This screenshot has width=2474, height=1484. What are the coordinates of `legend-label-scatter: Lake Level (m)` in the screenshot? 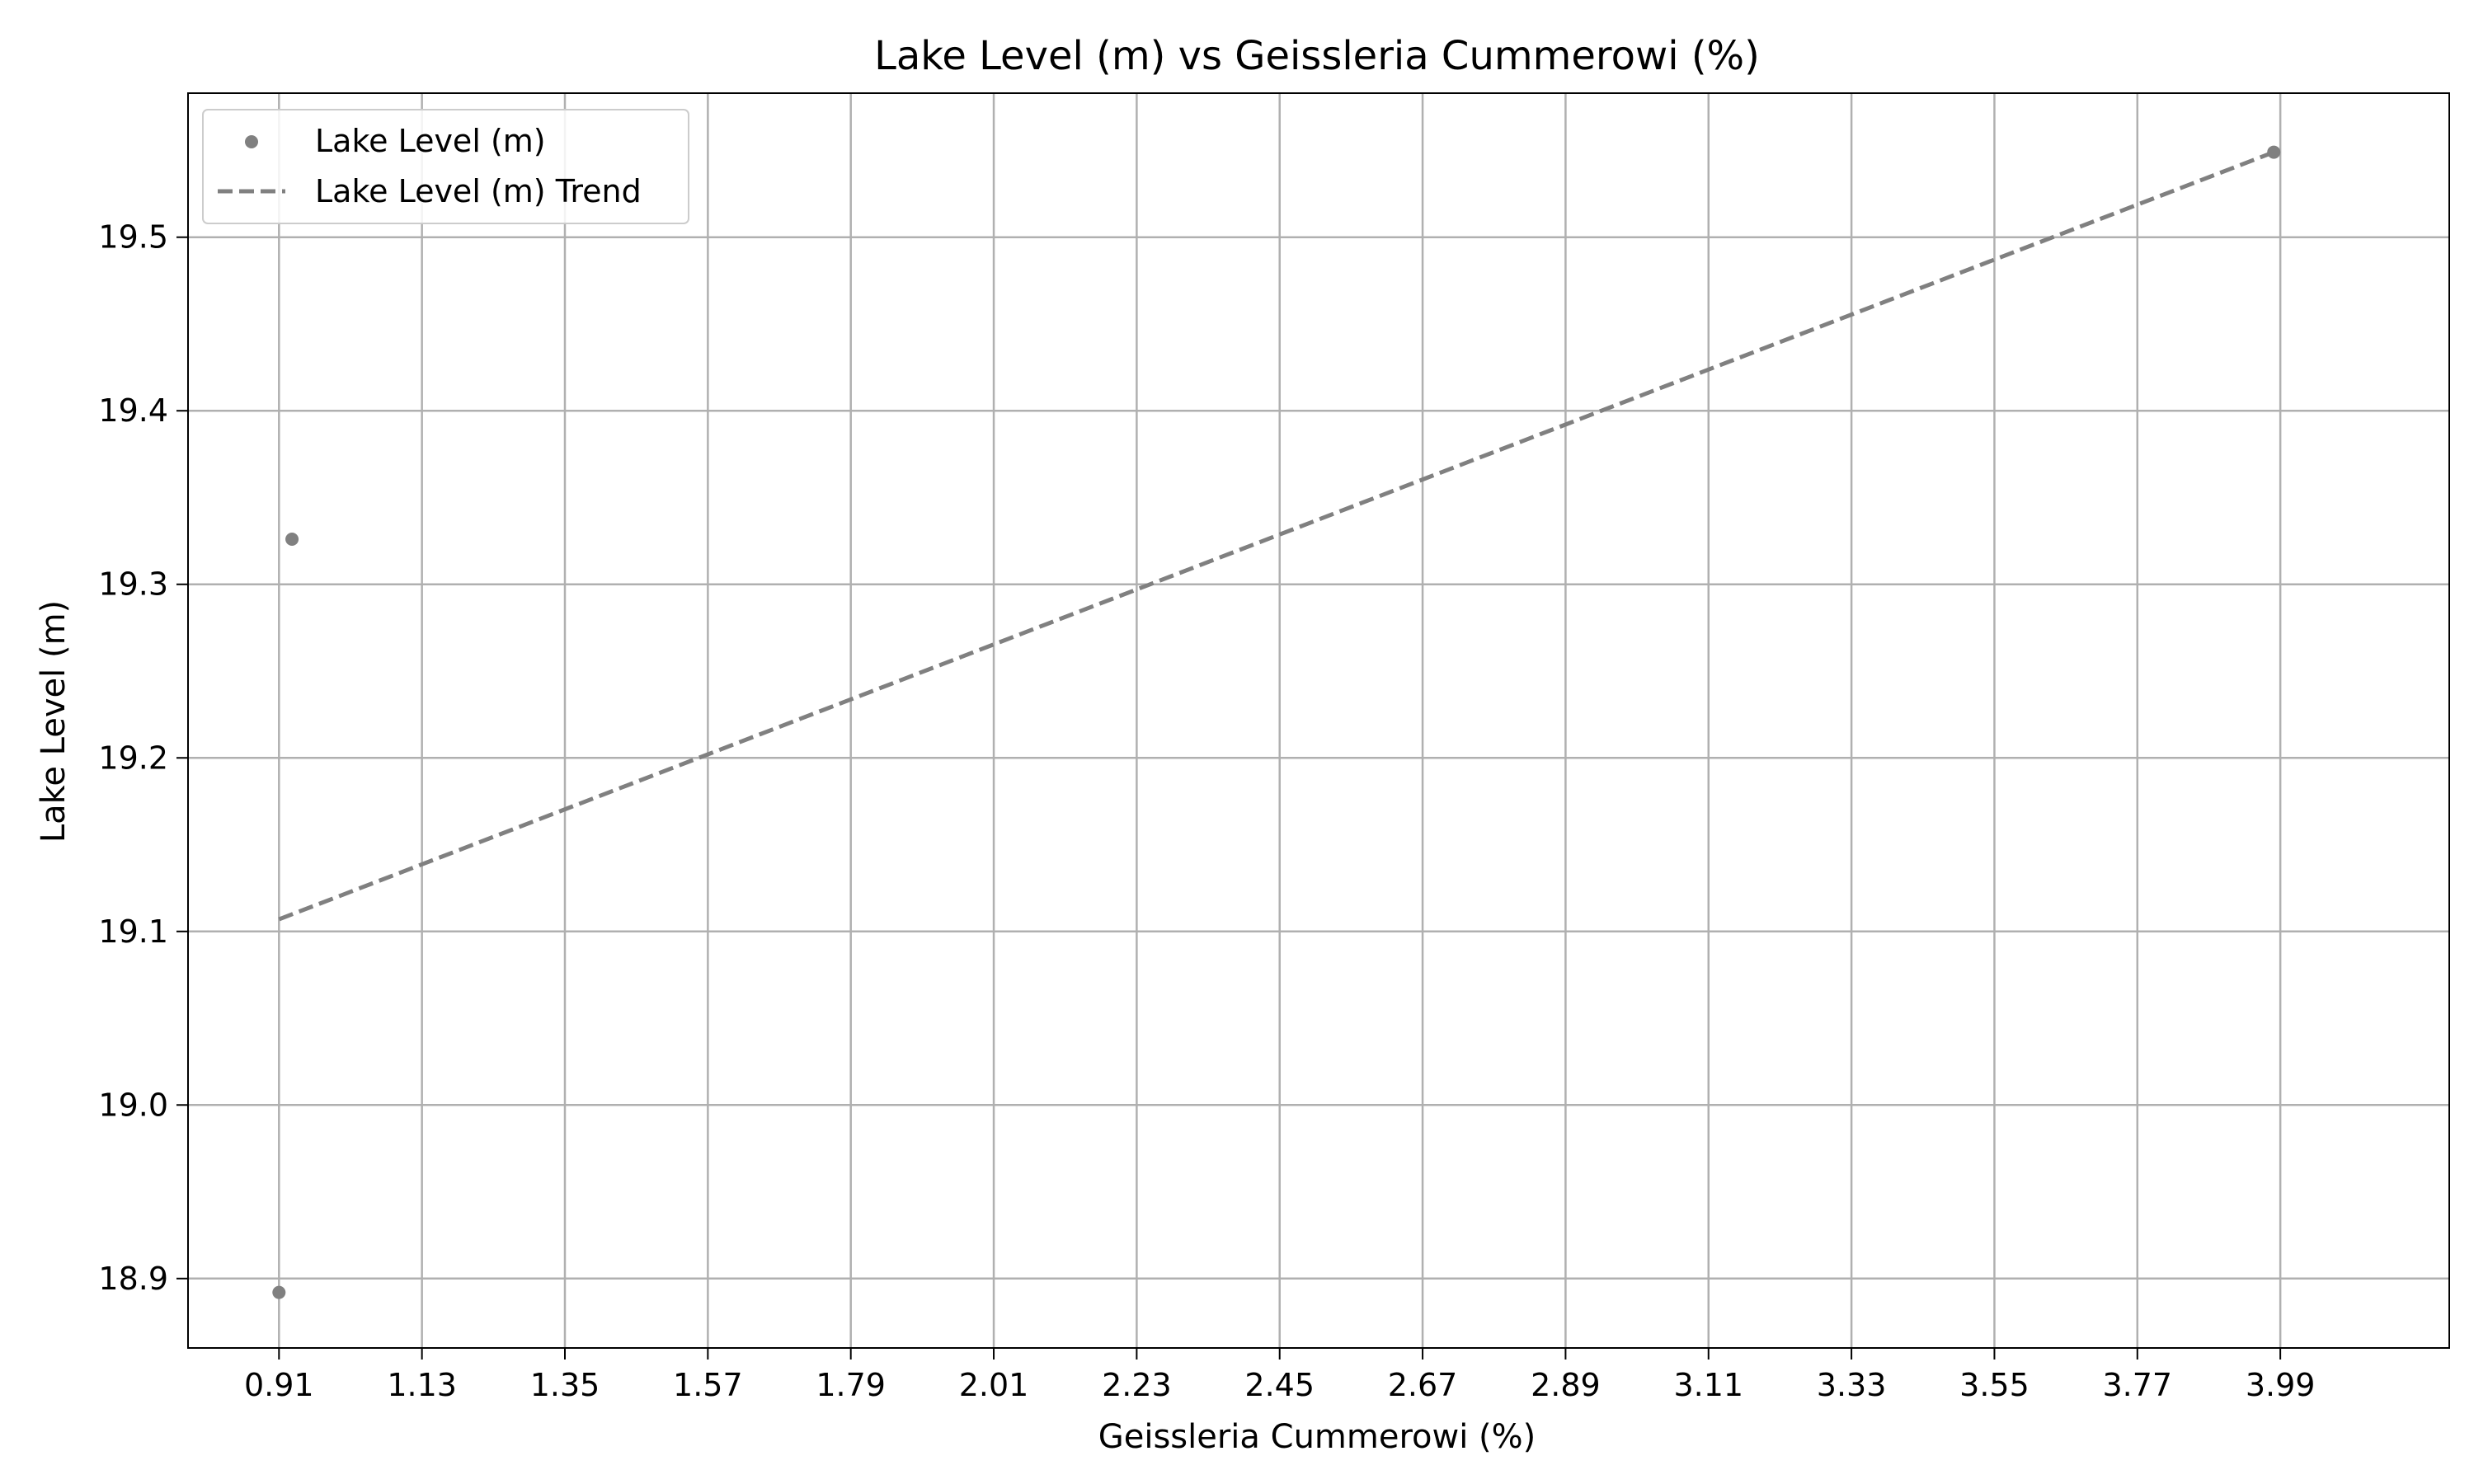 It's located at (430, 141).